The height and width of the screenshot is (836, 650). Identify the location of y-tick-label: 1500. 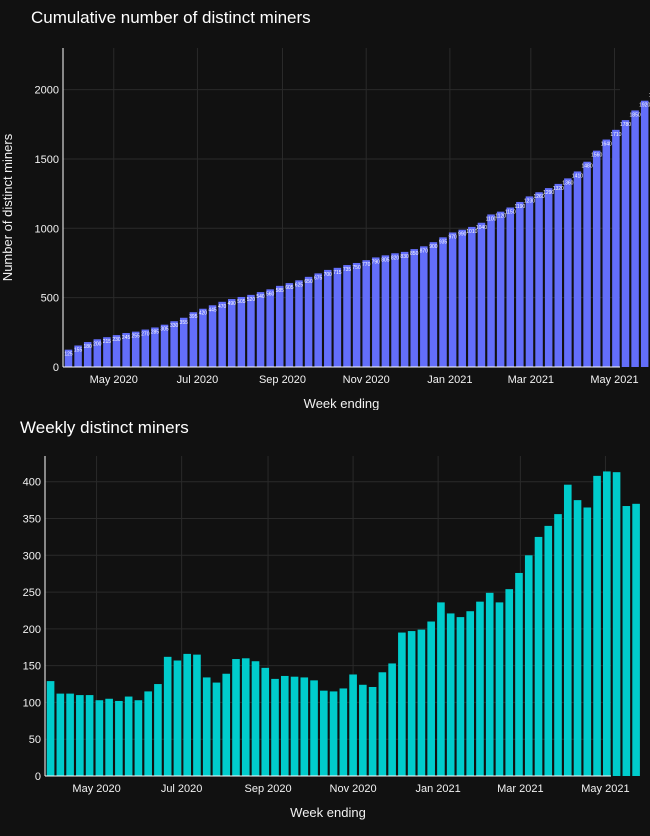
(47, 160).